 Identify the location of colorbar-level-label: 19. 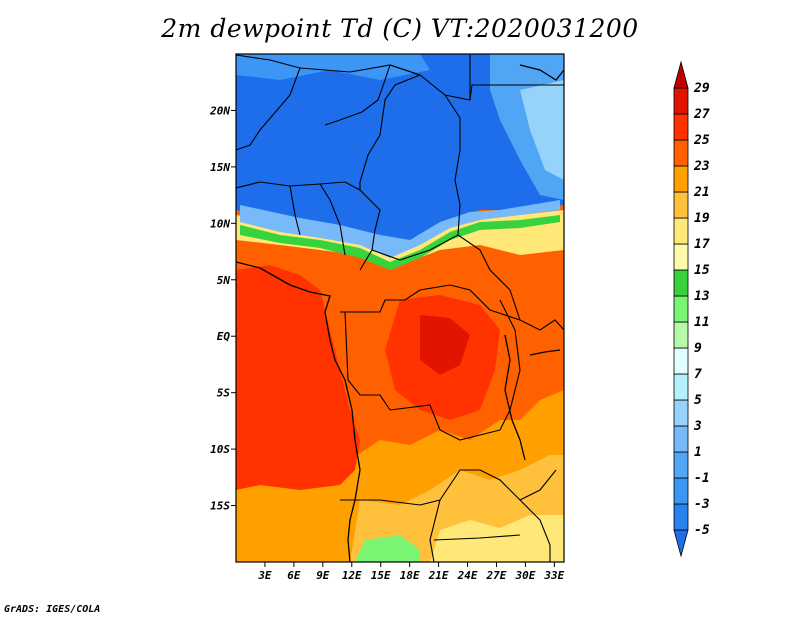
(702, 218).